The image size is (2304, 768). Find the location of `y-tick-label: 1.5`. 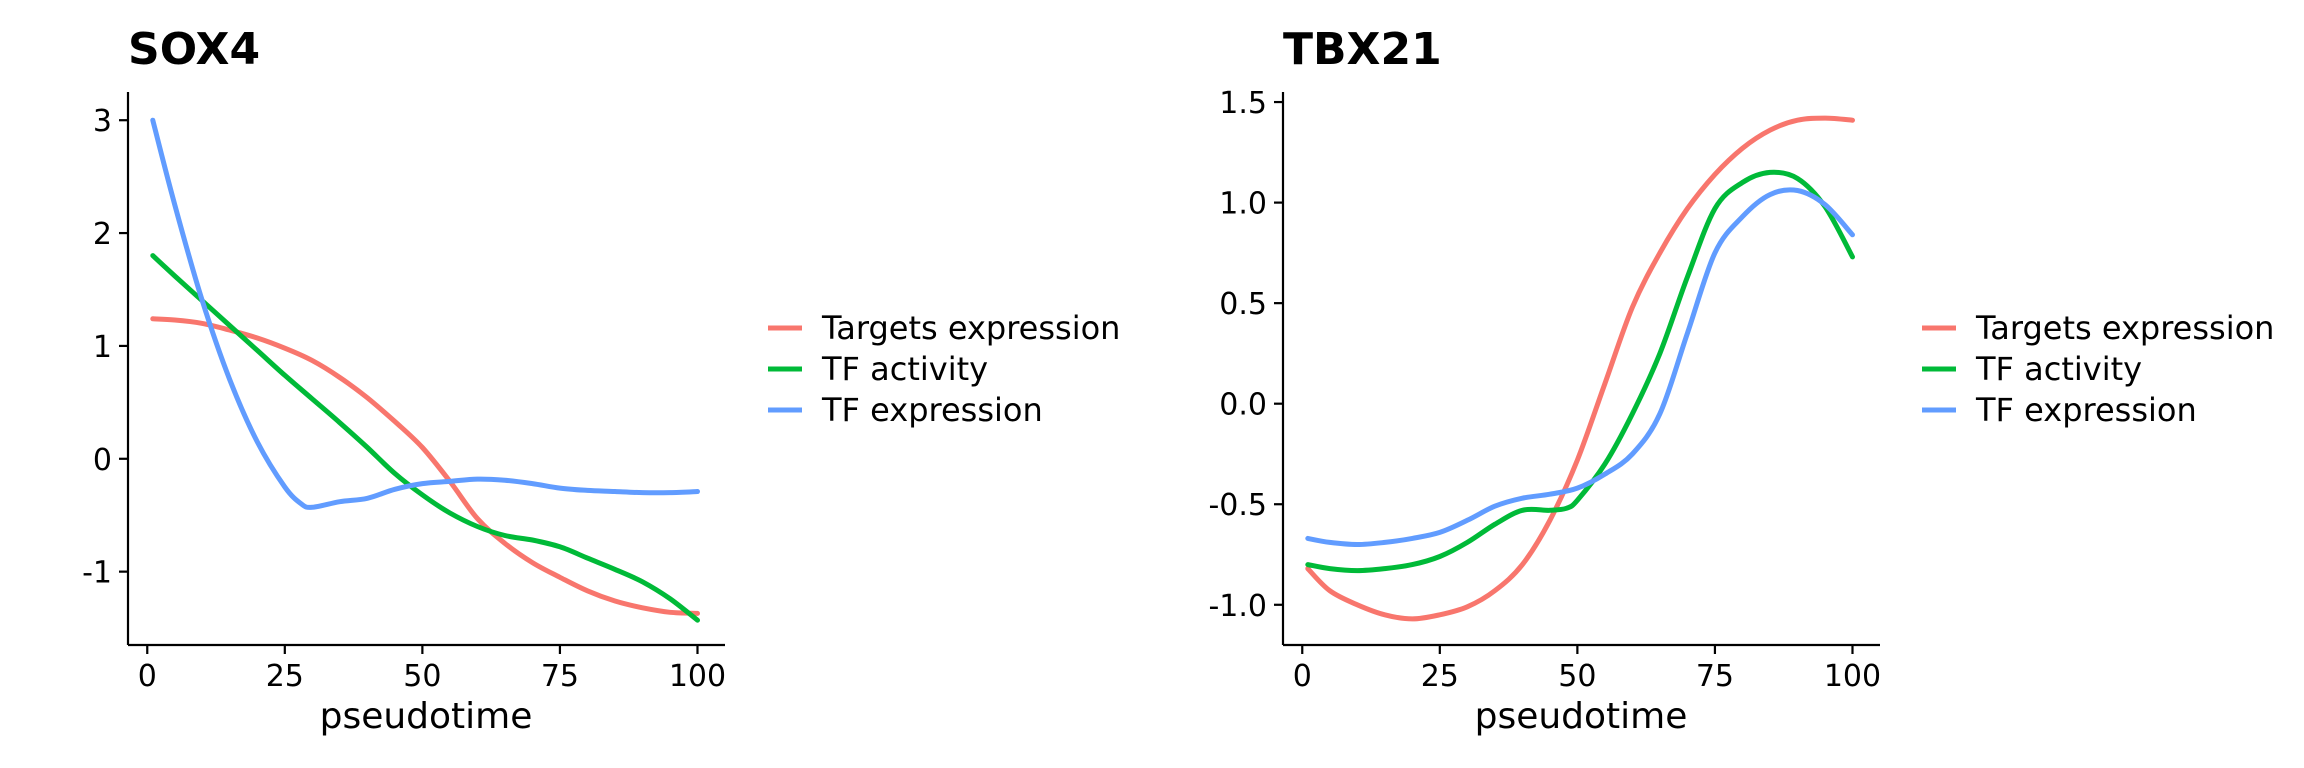

y-tick-label: 1.5 is located at coordinates (1243, 103).